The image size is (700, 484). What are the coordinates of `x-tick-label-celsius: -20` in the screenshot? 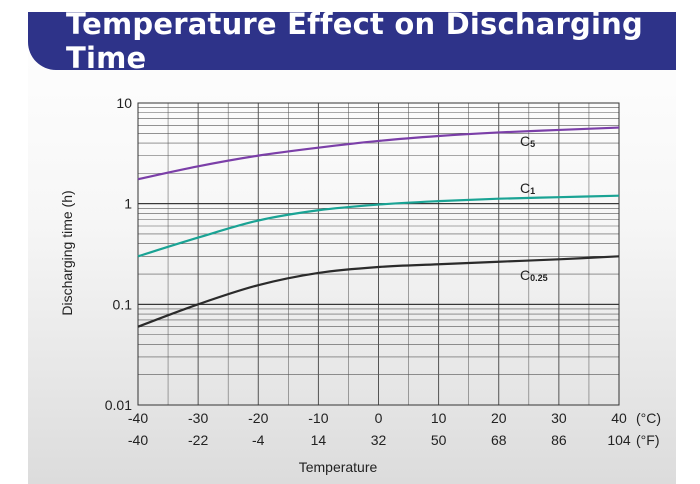 It's located at (258, 418).